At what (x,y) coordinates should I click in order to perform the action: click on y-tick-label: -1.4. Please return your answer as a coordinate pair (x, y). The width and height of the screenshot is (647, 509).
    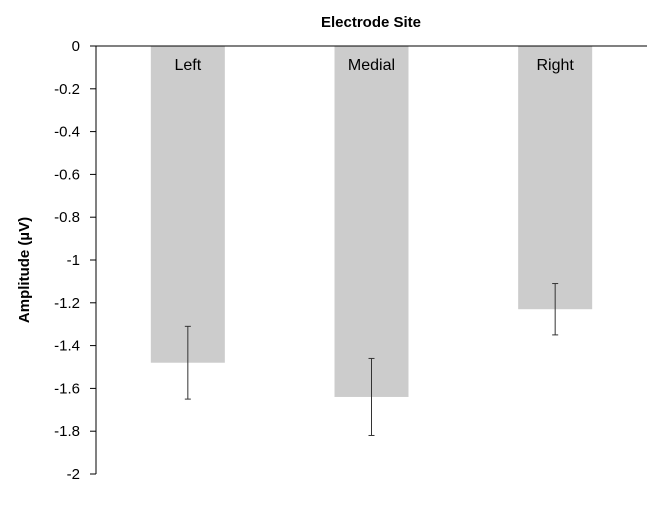
    Looking at the image, I should click on (67, 346).